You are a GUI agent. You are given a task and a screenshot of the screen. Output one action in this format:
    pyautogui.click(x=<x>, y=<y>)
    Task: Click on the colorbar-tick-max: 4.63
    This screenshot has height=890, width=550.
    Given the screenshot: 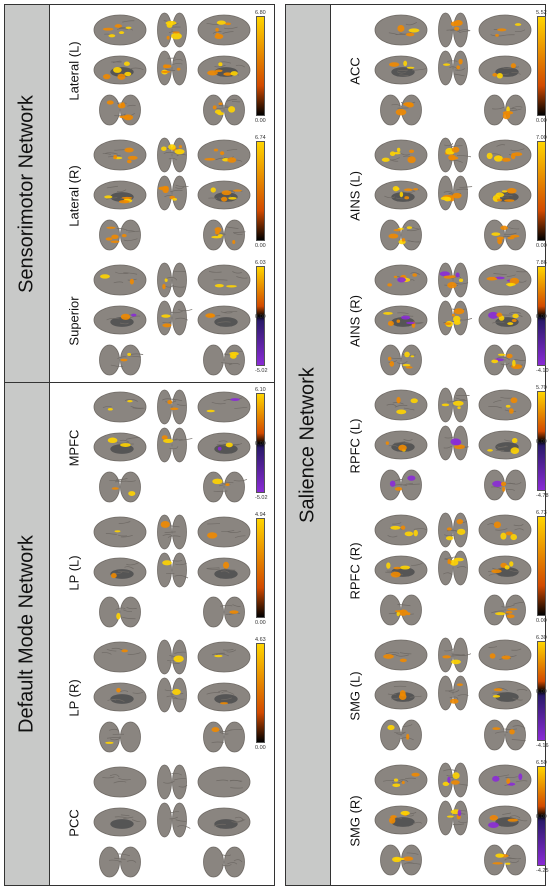 What is the action you would take?
    pyautogui.click(x=260, y=640)
    